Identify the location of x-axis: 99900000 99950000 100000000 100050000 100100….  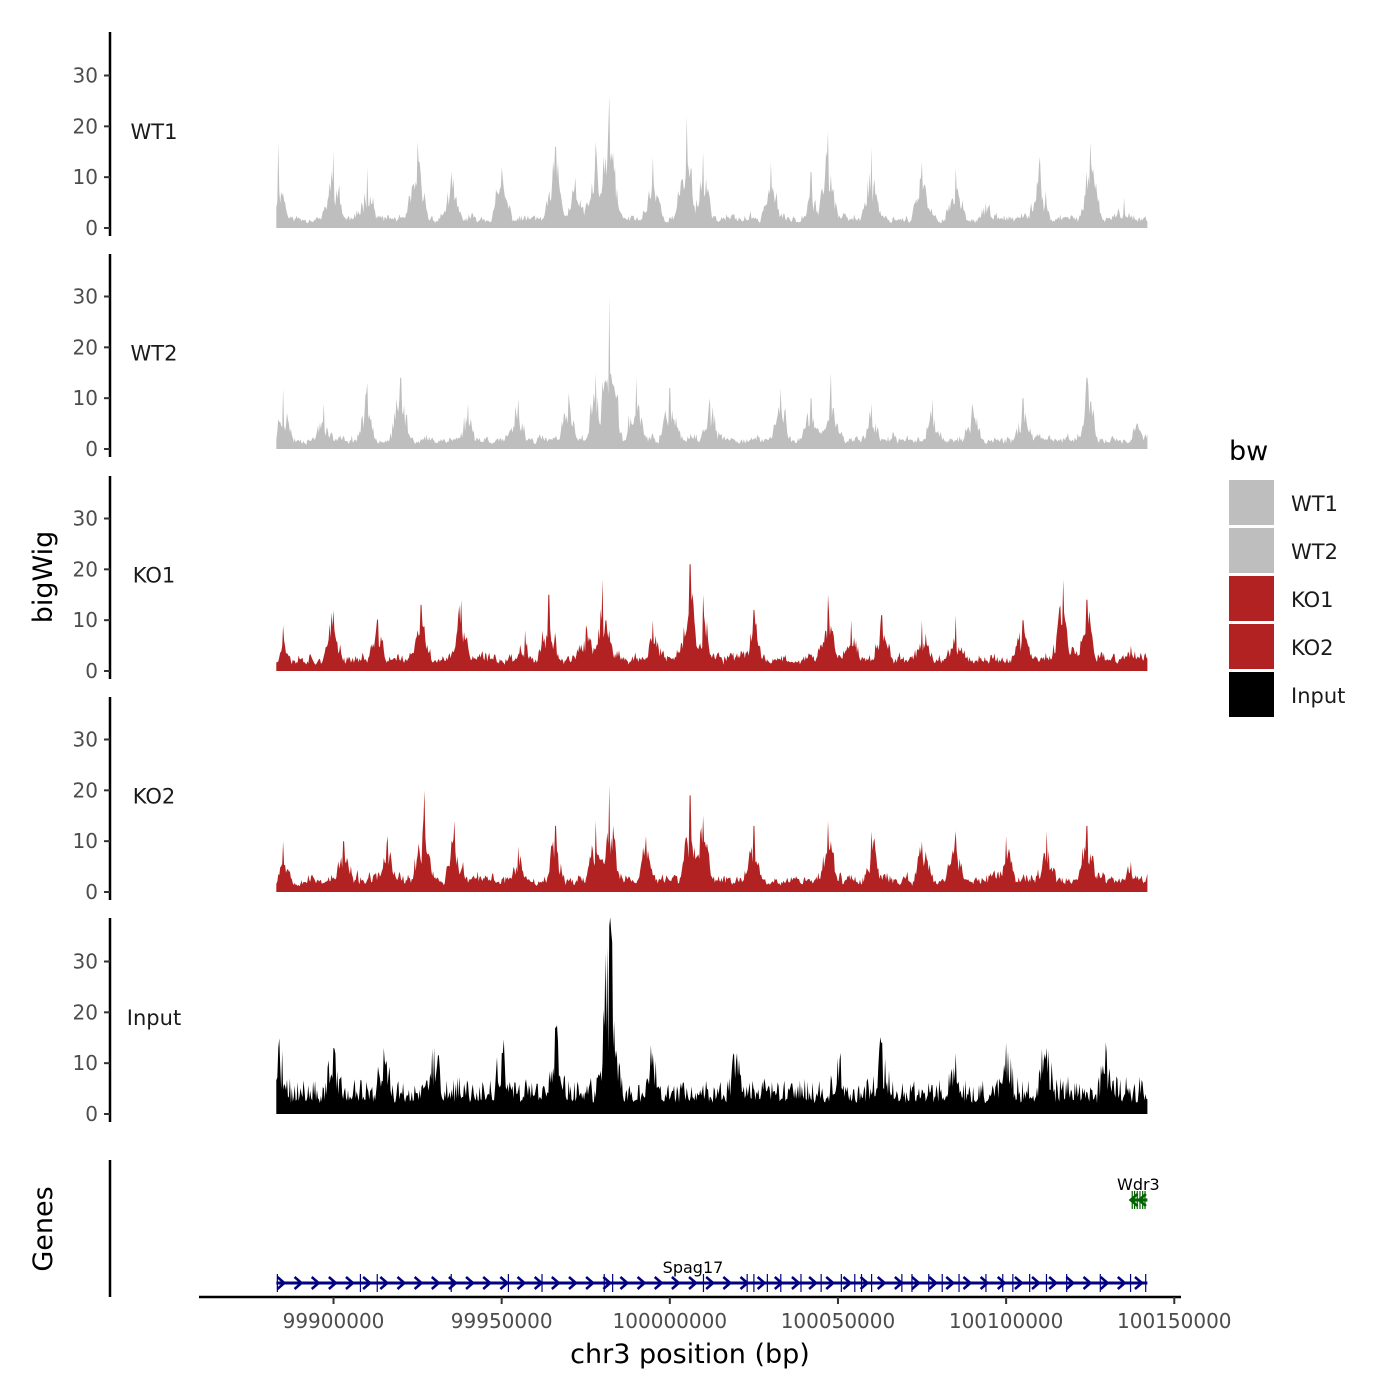
(715, 1314).